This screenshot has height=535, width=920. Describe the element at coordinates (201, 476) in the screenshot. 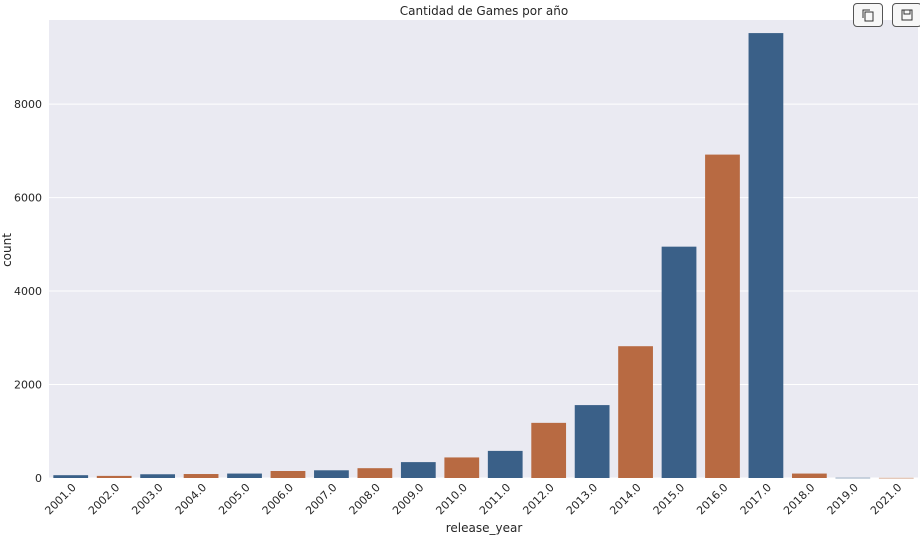

I see `bar-2004.0` at that location.